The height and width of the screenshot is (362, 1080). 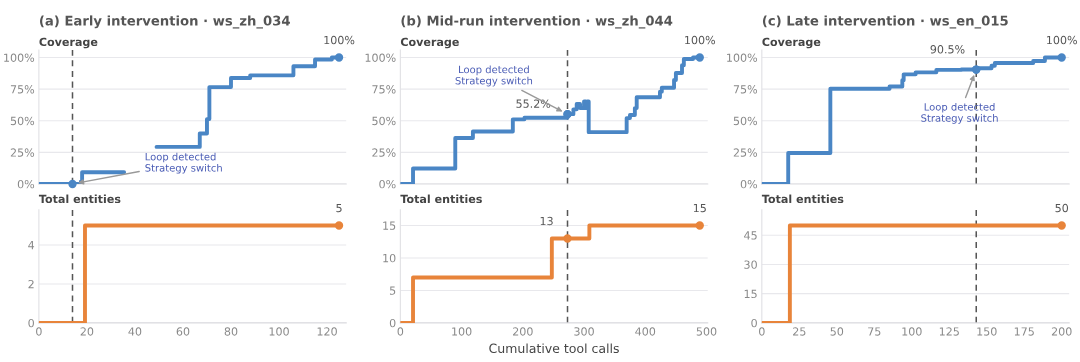 What do you see at coordinates (949, 331) in the screenshot?
I see `x-tick-label: 125` at bounding box center [949, 331].